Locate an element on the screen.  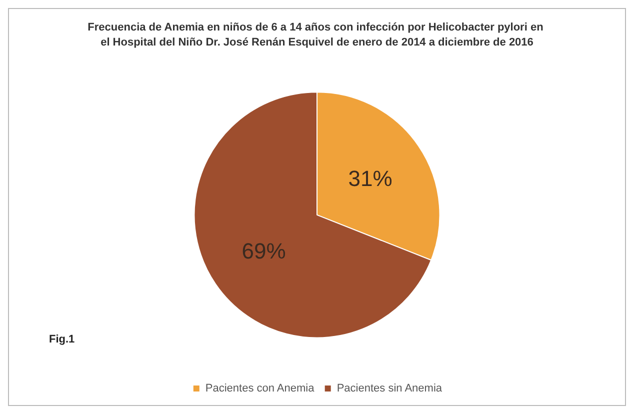
chart-title: Frecuencia de Anemia en niños de 6 a 14 años con infección por Helicobacter pylori en el Hospital del Niño Dr. José Renán Esquivel de enero de 2014 a diciembre de 2016 is located at coordinates (317, 35).